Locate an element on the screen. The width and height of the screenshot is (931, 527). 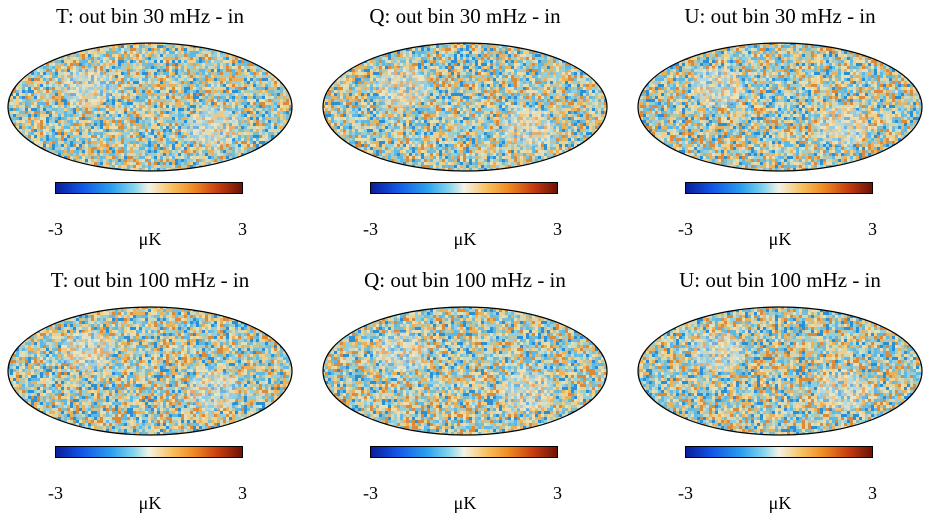
map-title: Q: out bin 100 mHz - in is located at coordinates (465, 280).